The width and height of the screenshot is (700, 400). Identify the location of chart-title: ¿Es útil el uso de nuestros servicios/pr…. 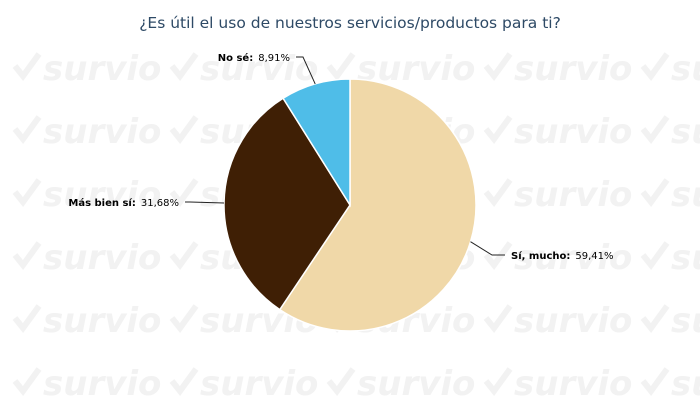
(350, 23).